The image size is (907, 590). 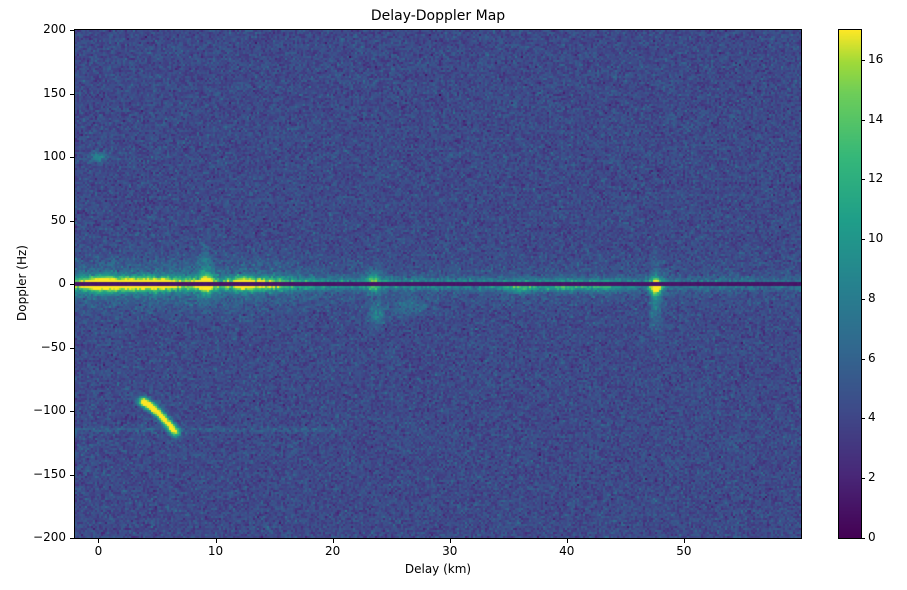 What do you see at coordinates (684, 551) in the screenshot?
I see `x-tick-label: 50` at bounding box center [684, 551].